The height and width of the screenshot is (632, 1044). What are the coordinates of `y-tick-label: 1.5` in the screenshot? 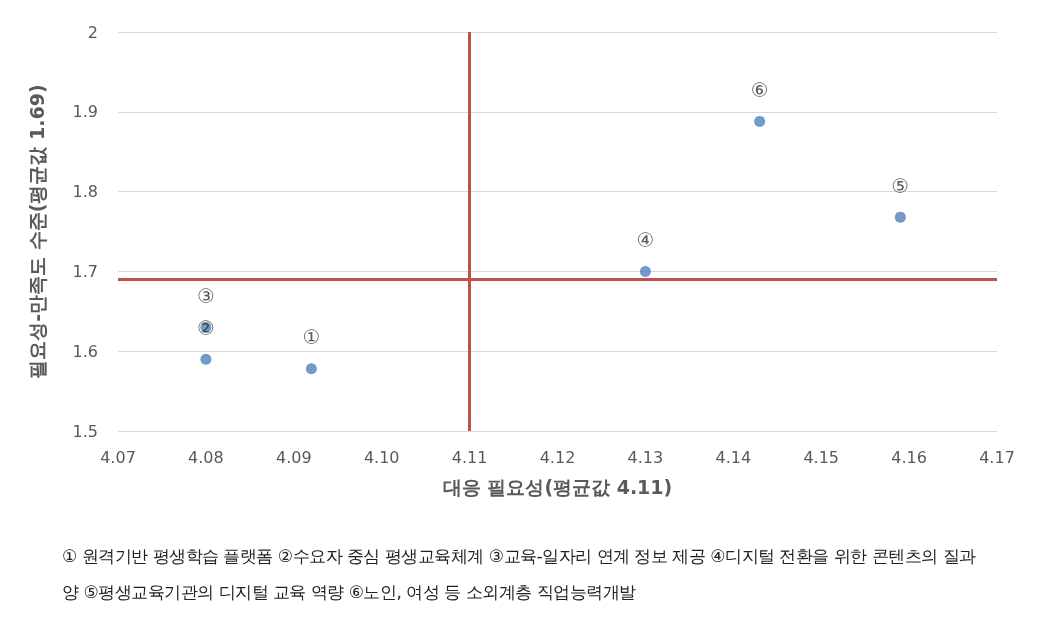 It's located at (85, 431).